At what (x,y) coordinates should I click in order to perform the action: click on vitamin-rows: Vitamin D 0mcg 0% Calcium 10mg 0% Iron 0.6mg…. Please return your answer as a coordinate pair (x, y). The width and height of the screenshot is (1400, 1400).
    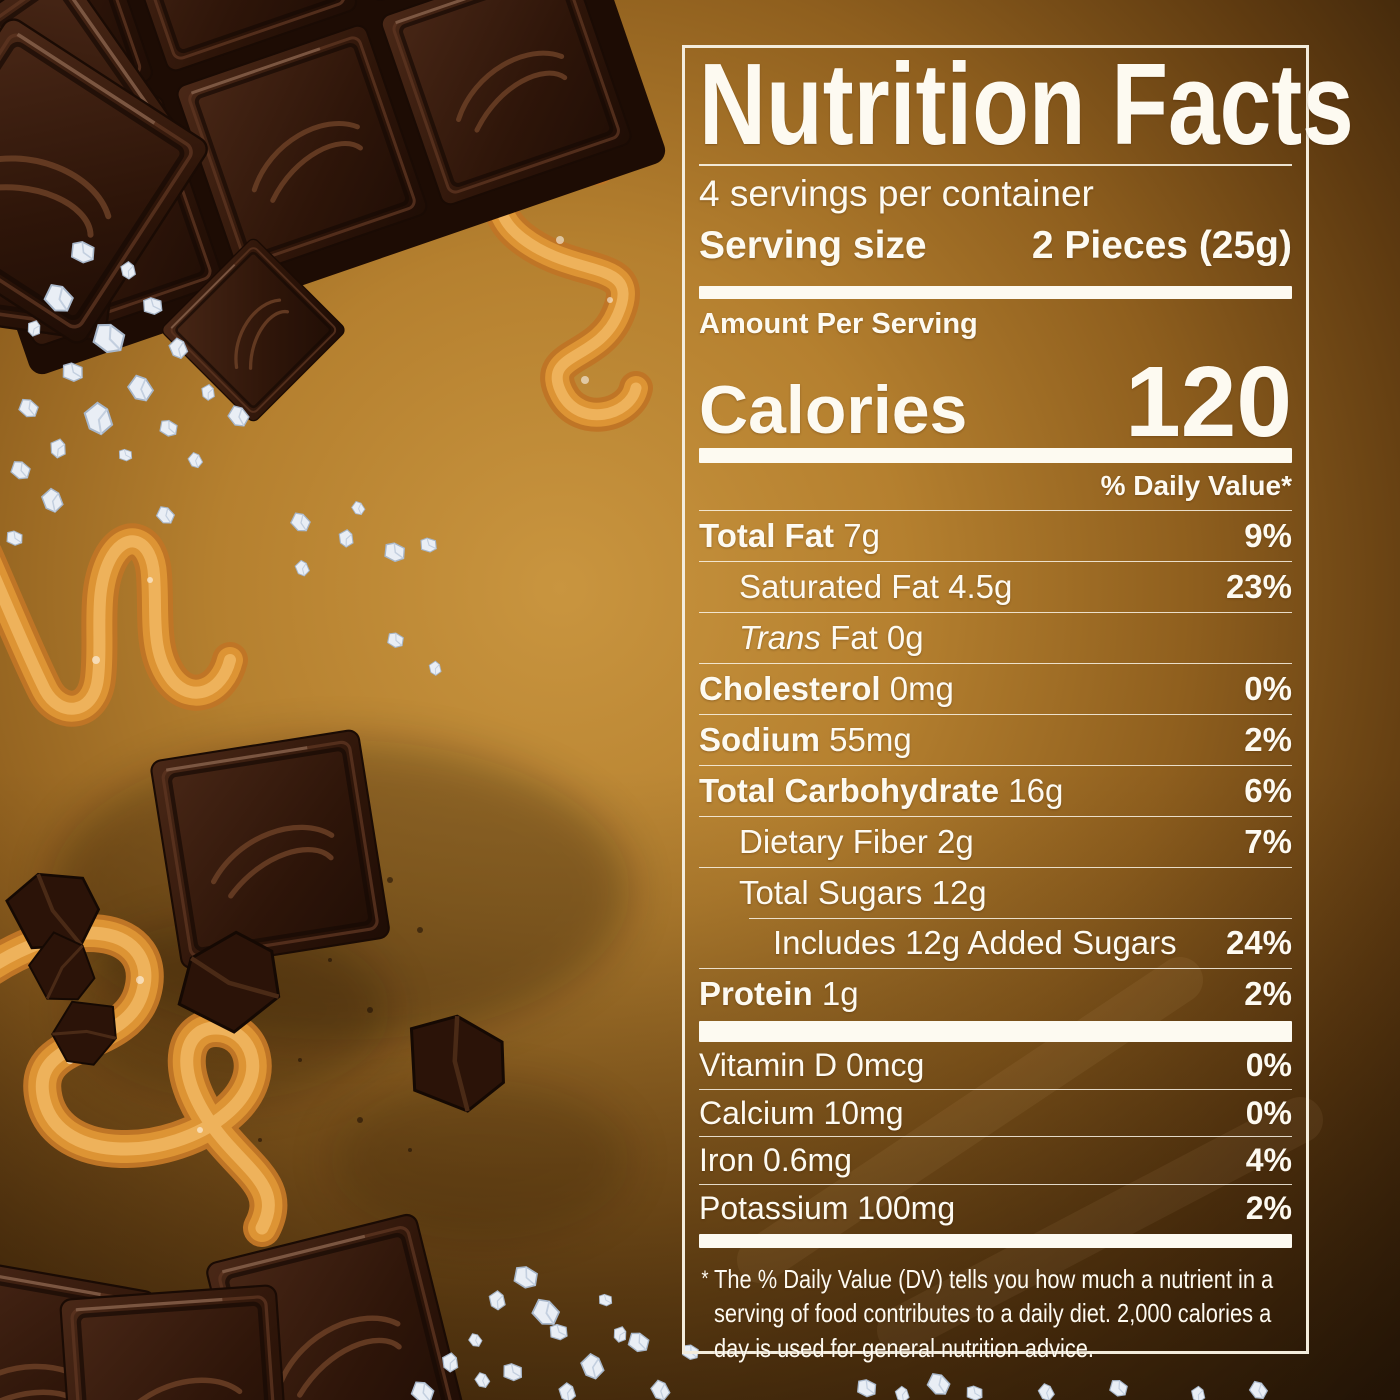
    Looking at the image, I should click on (995, 1137).